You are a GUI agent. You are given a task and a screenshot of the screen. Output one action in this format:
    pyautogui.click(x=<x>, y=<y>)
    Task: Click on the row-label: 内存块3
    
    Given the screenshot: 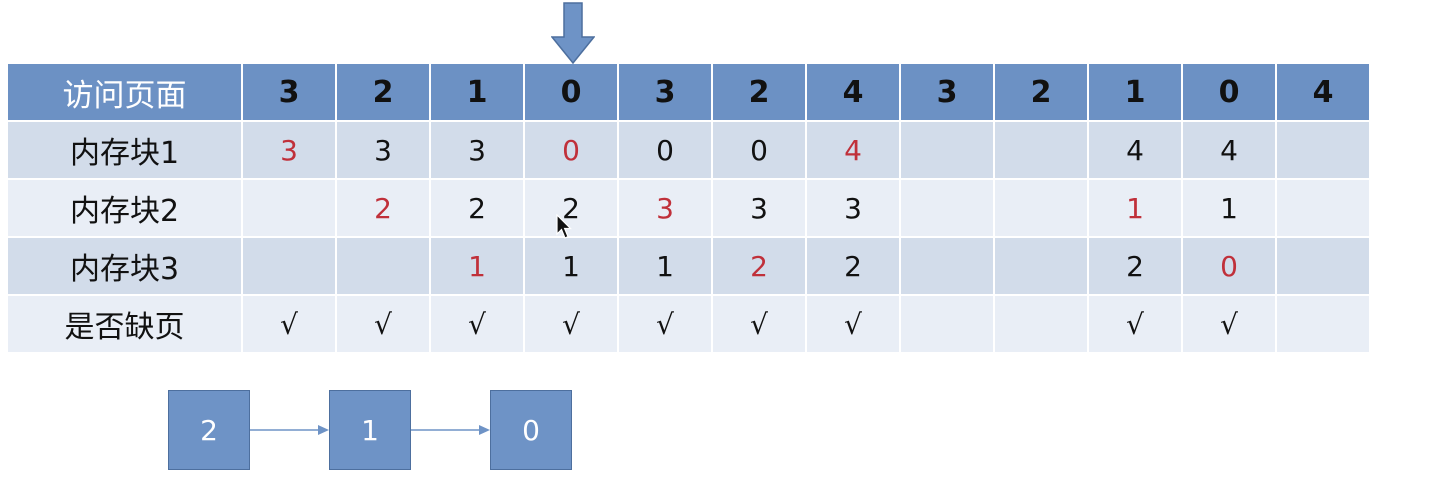 What is the action you would take?
    pyautogui.click(x=124, y=266)
    